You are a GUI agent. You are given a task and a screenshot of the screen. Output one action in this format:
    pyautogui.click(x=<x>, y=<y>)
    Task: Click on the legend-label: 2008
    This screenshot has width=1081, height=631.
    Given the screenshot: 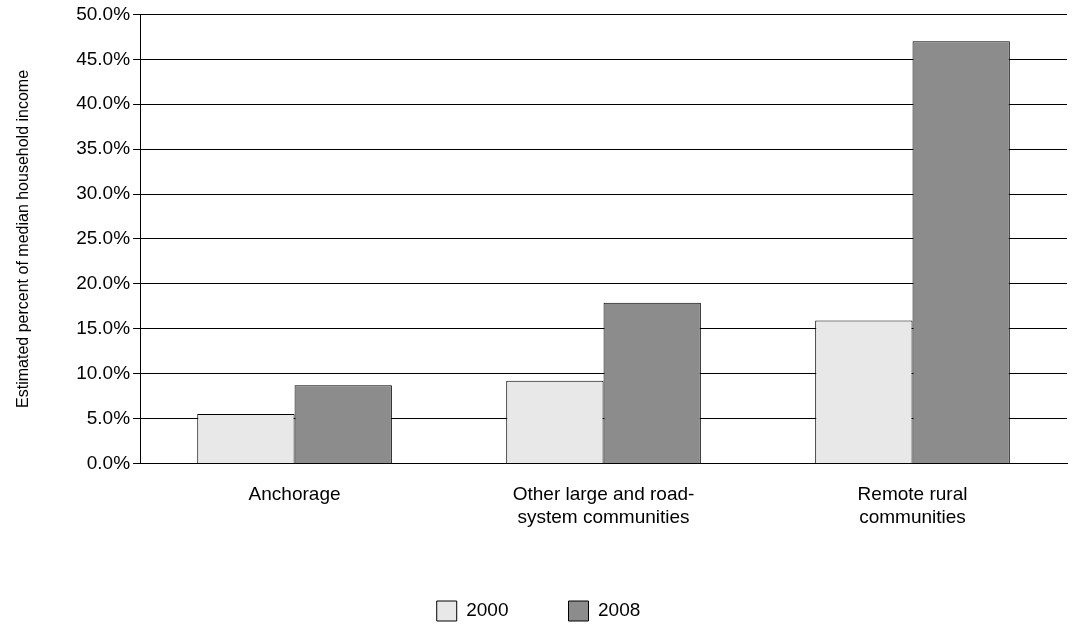 What is the action you would take?
    pyautogui.click(x=619, y=610)
    